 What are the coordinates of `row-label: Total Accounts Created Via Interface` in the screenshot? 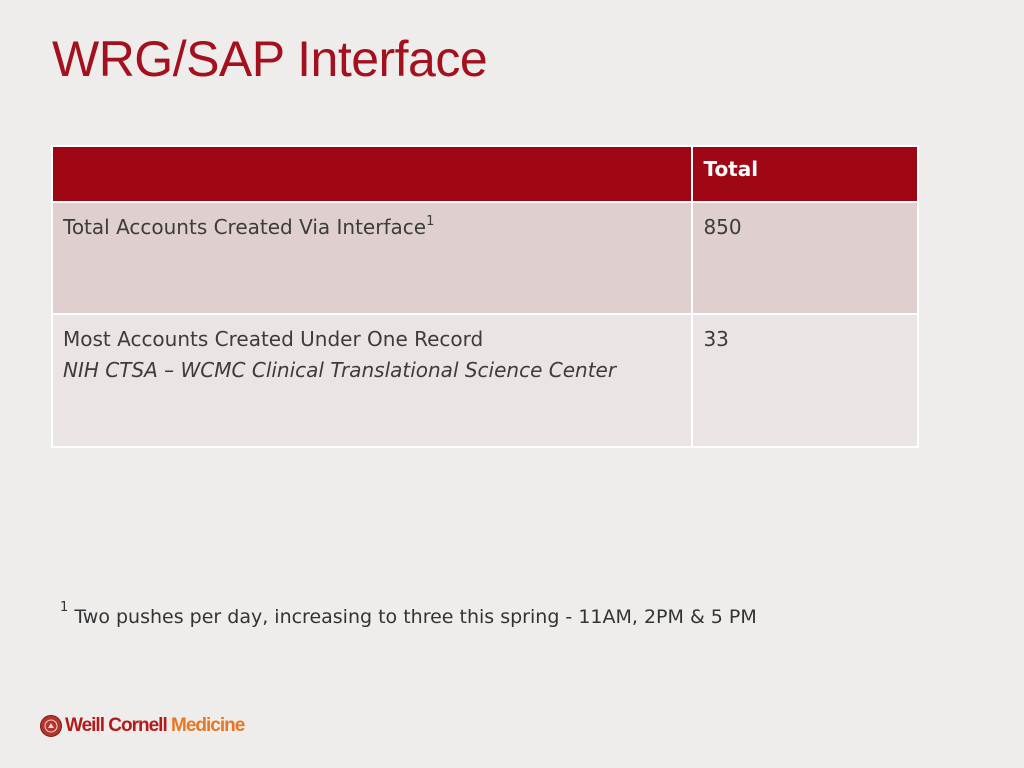 It's located at (245, 227).